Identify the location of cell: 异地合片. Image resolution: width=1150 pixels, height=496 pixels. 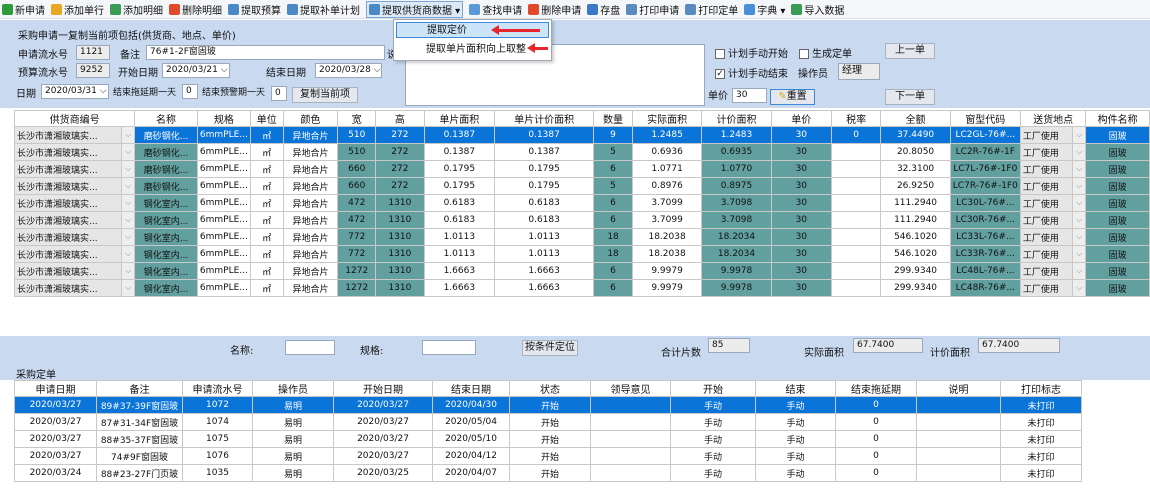
(310, 271).